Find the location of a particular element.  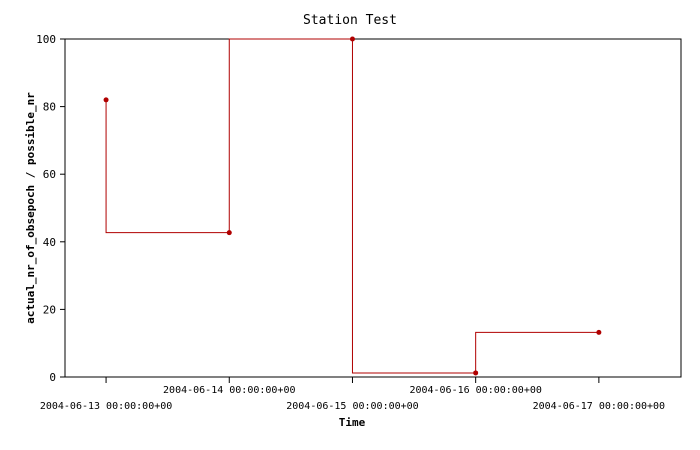

y-tick-label: 20 is located at coordinates (49, 309).